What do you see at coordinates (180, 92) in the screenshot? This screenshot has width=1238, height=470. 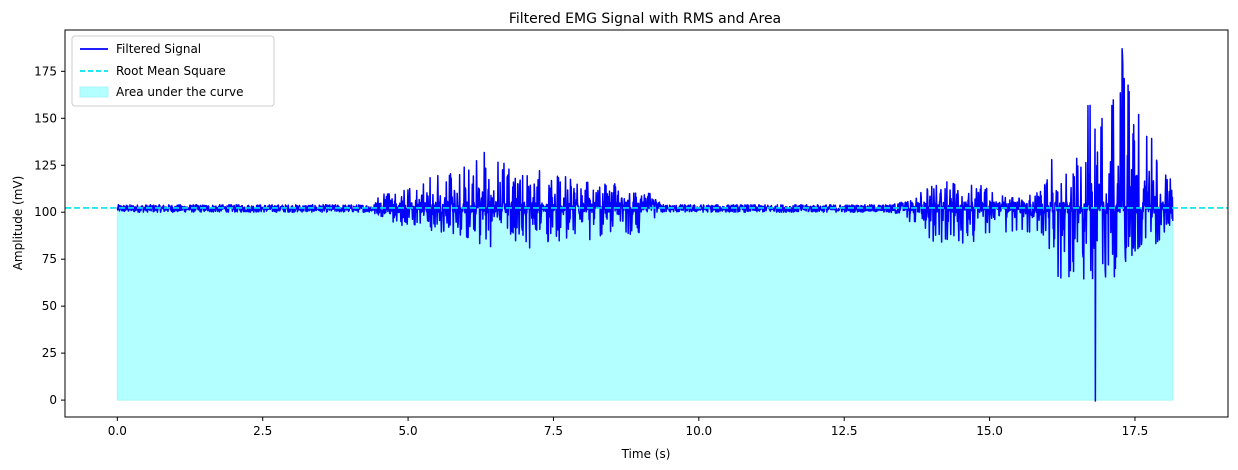 I see `legend-label-area: Area under the curve` at bounding box center [180, 92].